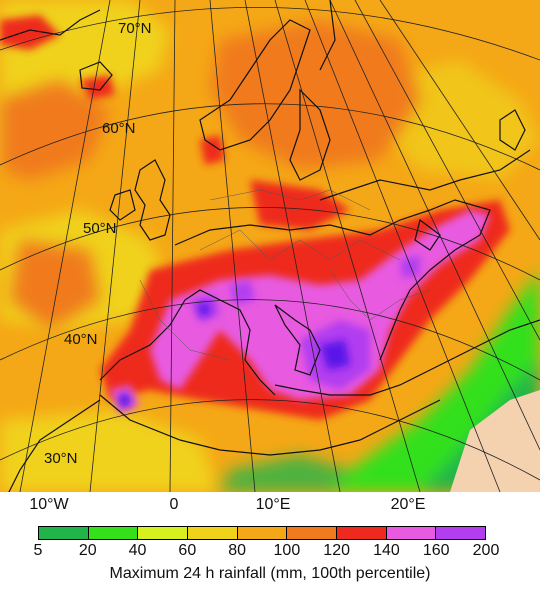 This screenshot has width=540, height=589. Describe the element at coordinates (87, 550) in the screenshot. I see `colorbar-tick-label: 20` at that location.